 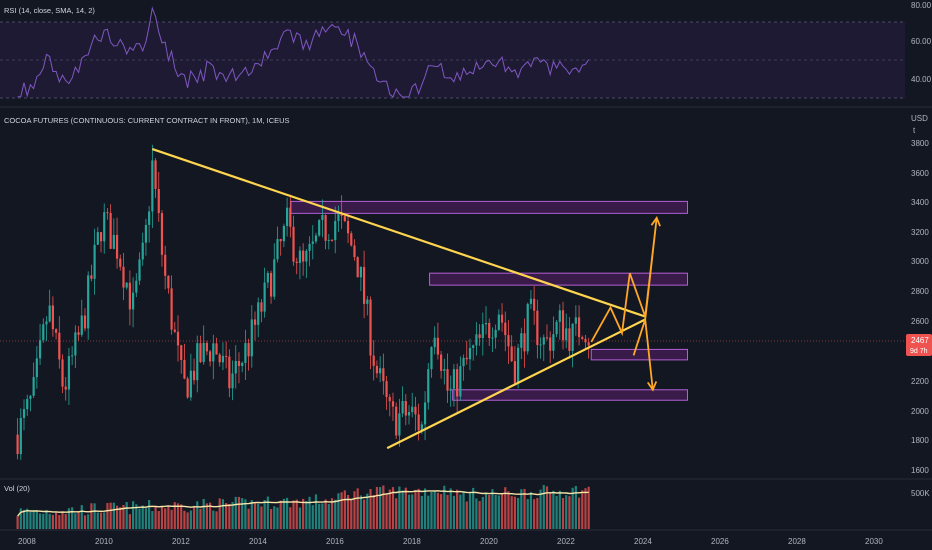 I want to click on price-tick: 3600, so click(x=920, y=173).